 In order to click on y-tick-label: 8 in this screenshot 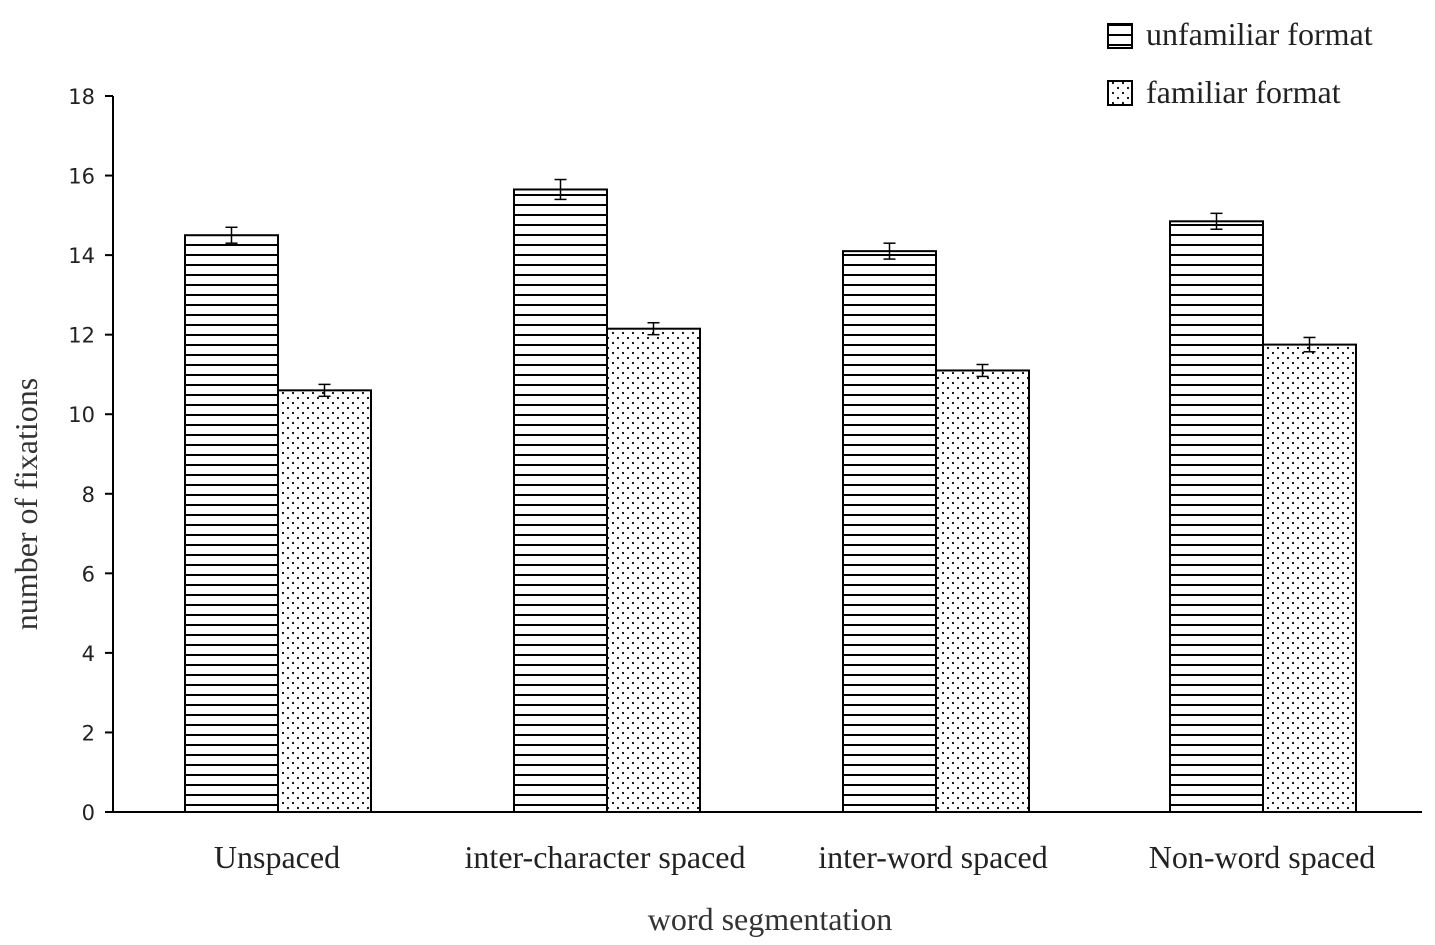, I will do `click(88, 495)`.